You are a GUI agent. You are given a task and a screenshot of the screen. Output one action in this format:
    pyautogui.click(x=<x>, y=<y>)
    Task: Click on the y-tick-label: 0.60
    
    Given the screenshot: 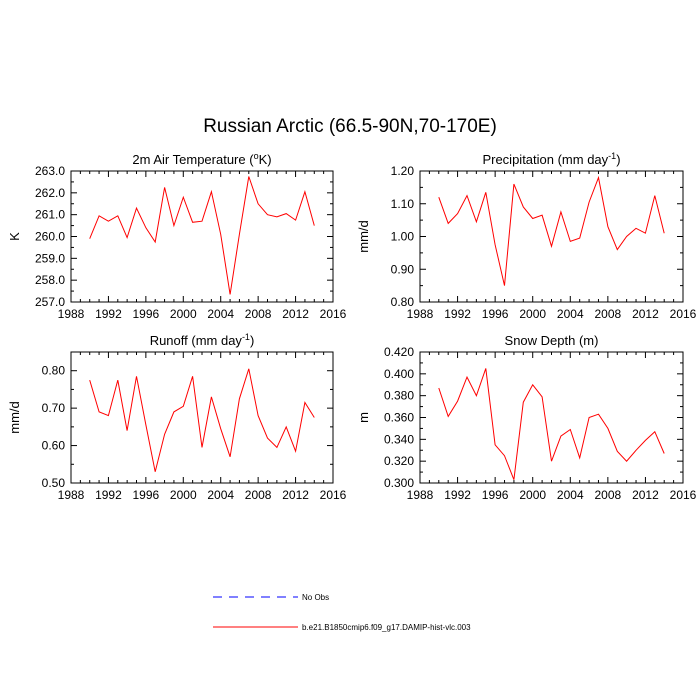 What is the action you would take?
    pyautogui.click(x=54, y=446)
    